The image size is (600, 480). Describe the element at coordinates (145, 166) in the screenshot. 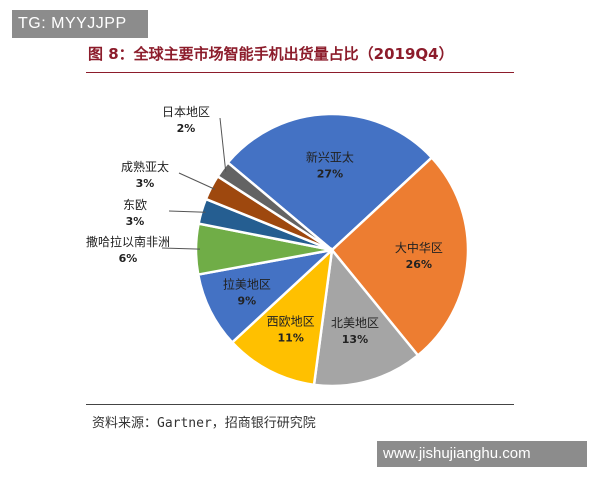

I see `slice-label: 成熟亚太` at that location.